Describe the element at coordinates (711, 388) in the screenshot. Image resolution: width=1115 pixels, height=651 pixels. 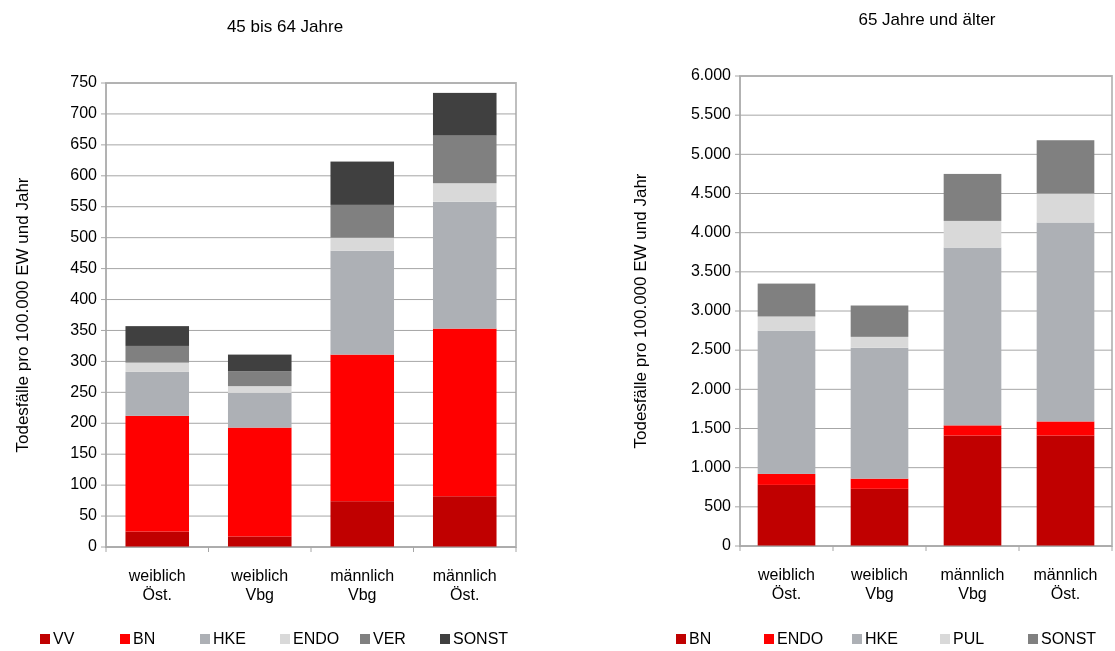
I see `y-tick-label: 2.000` at that location.